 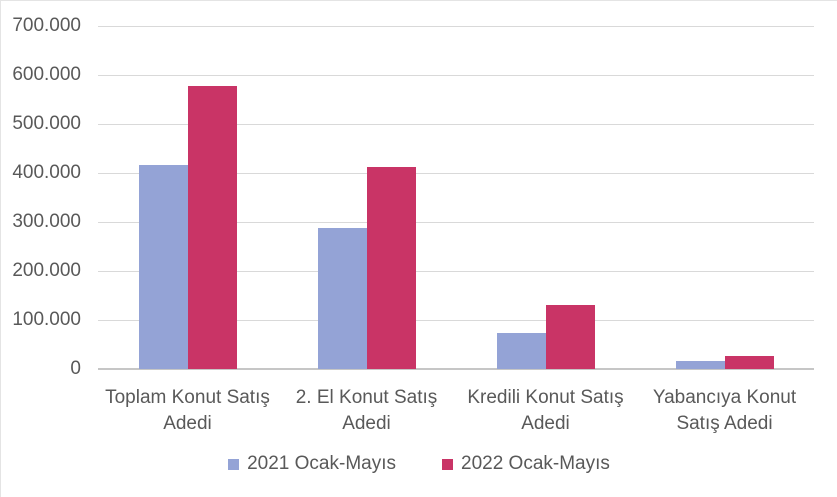 What do you see at coordinates (321, 463) in the screenshot?
I see `legend-label: 2021 Ocak-Mayıs` at bounding box center [321, 463].